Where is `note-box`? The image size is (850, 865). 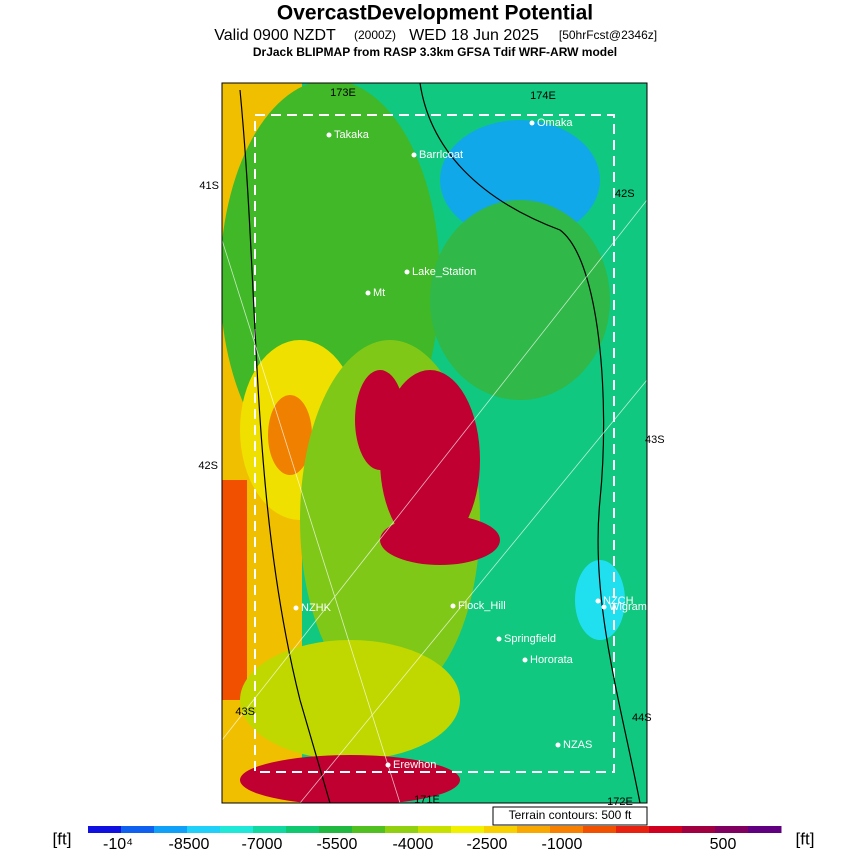
note-box is located at coordinates (570, 816).